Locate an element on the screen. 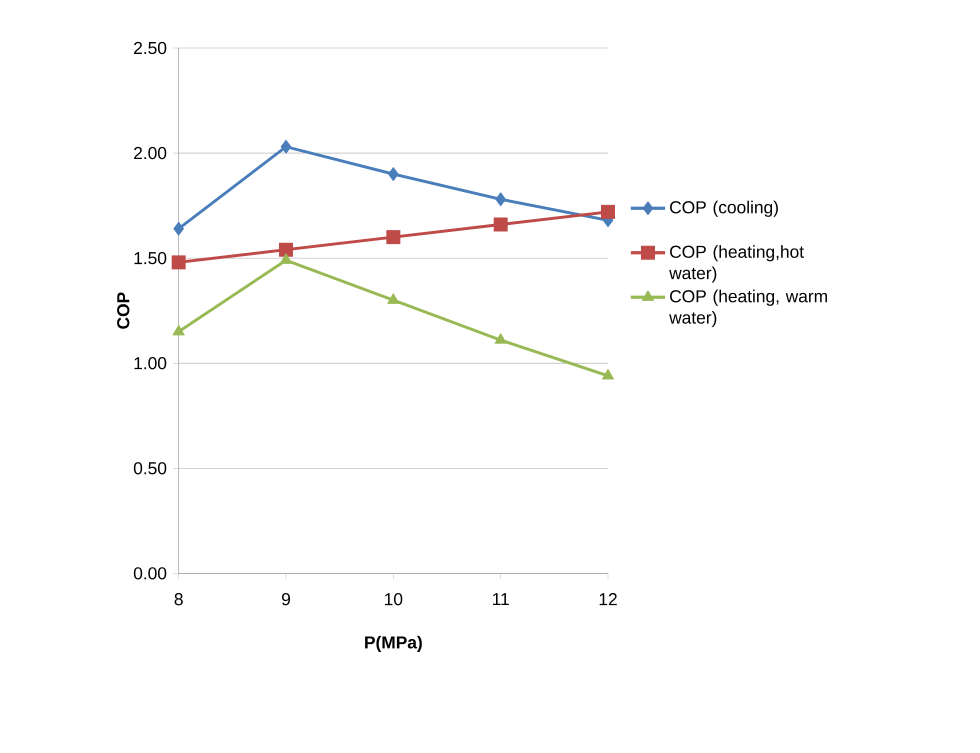  legend-label: COP (cooling) is located at coordinates (724, 208).